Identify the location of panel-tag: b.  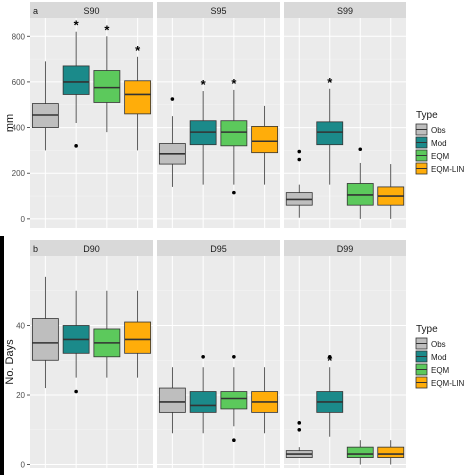
(35, 249).